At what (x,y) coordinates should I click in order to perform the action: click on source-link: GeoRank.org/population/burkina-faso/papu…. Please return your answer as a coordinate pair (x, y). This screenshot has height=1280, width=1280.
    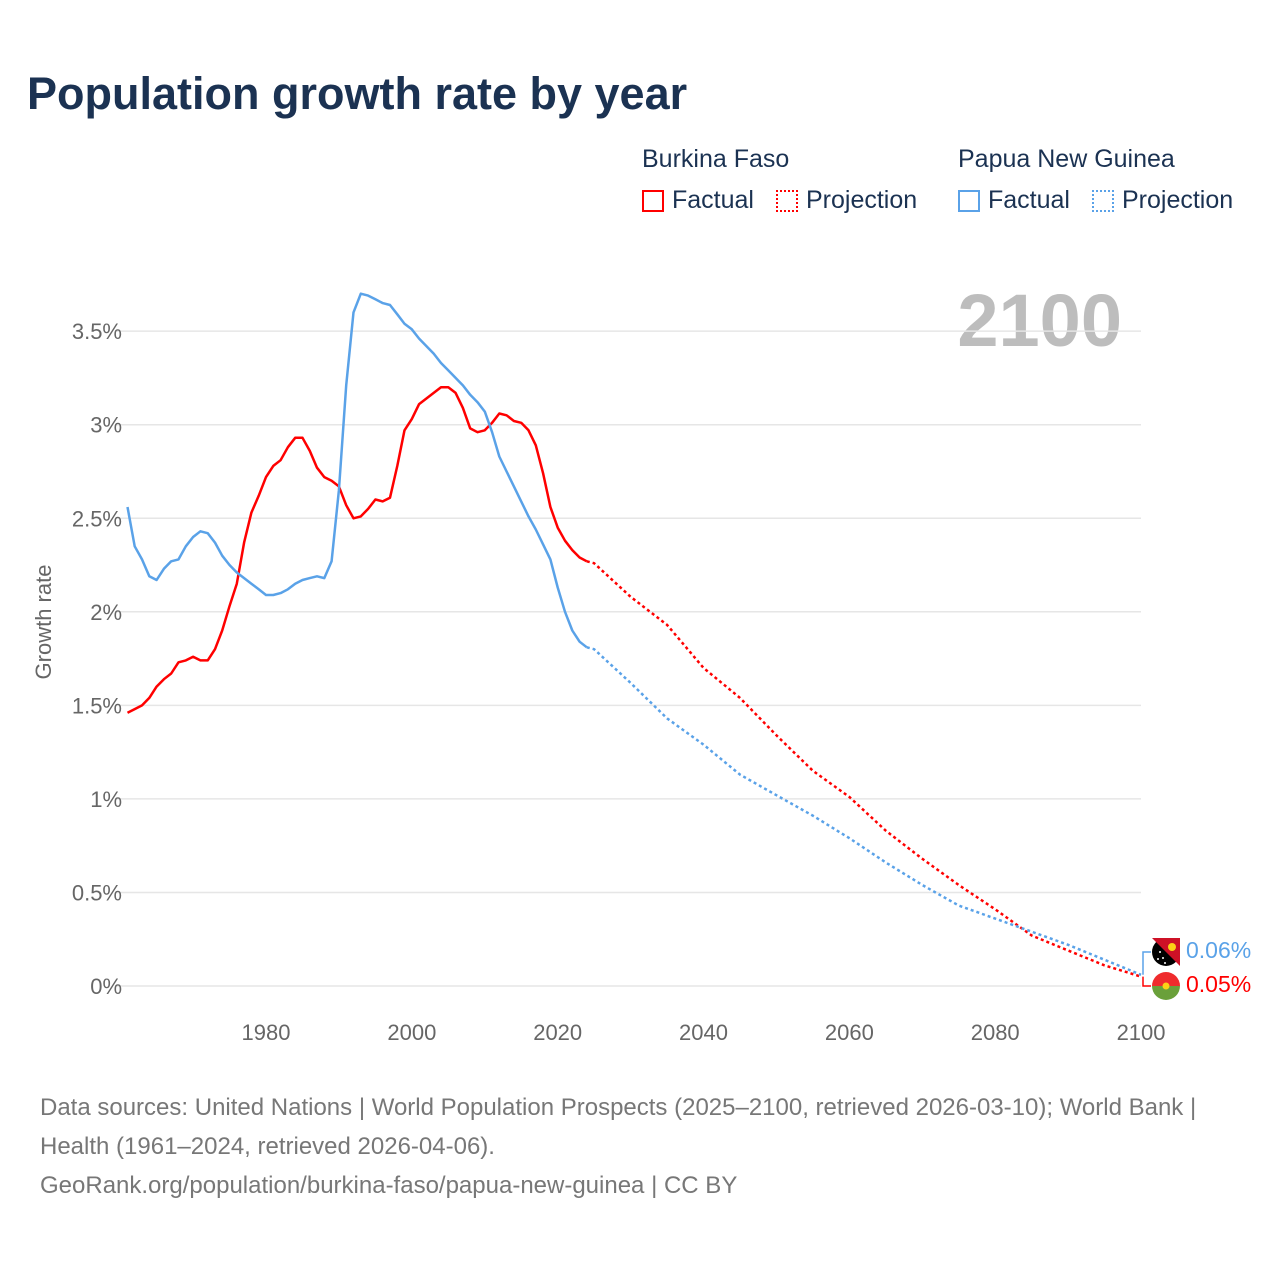
    Looking at the image, I should click on (389, 1185).